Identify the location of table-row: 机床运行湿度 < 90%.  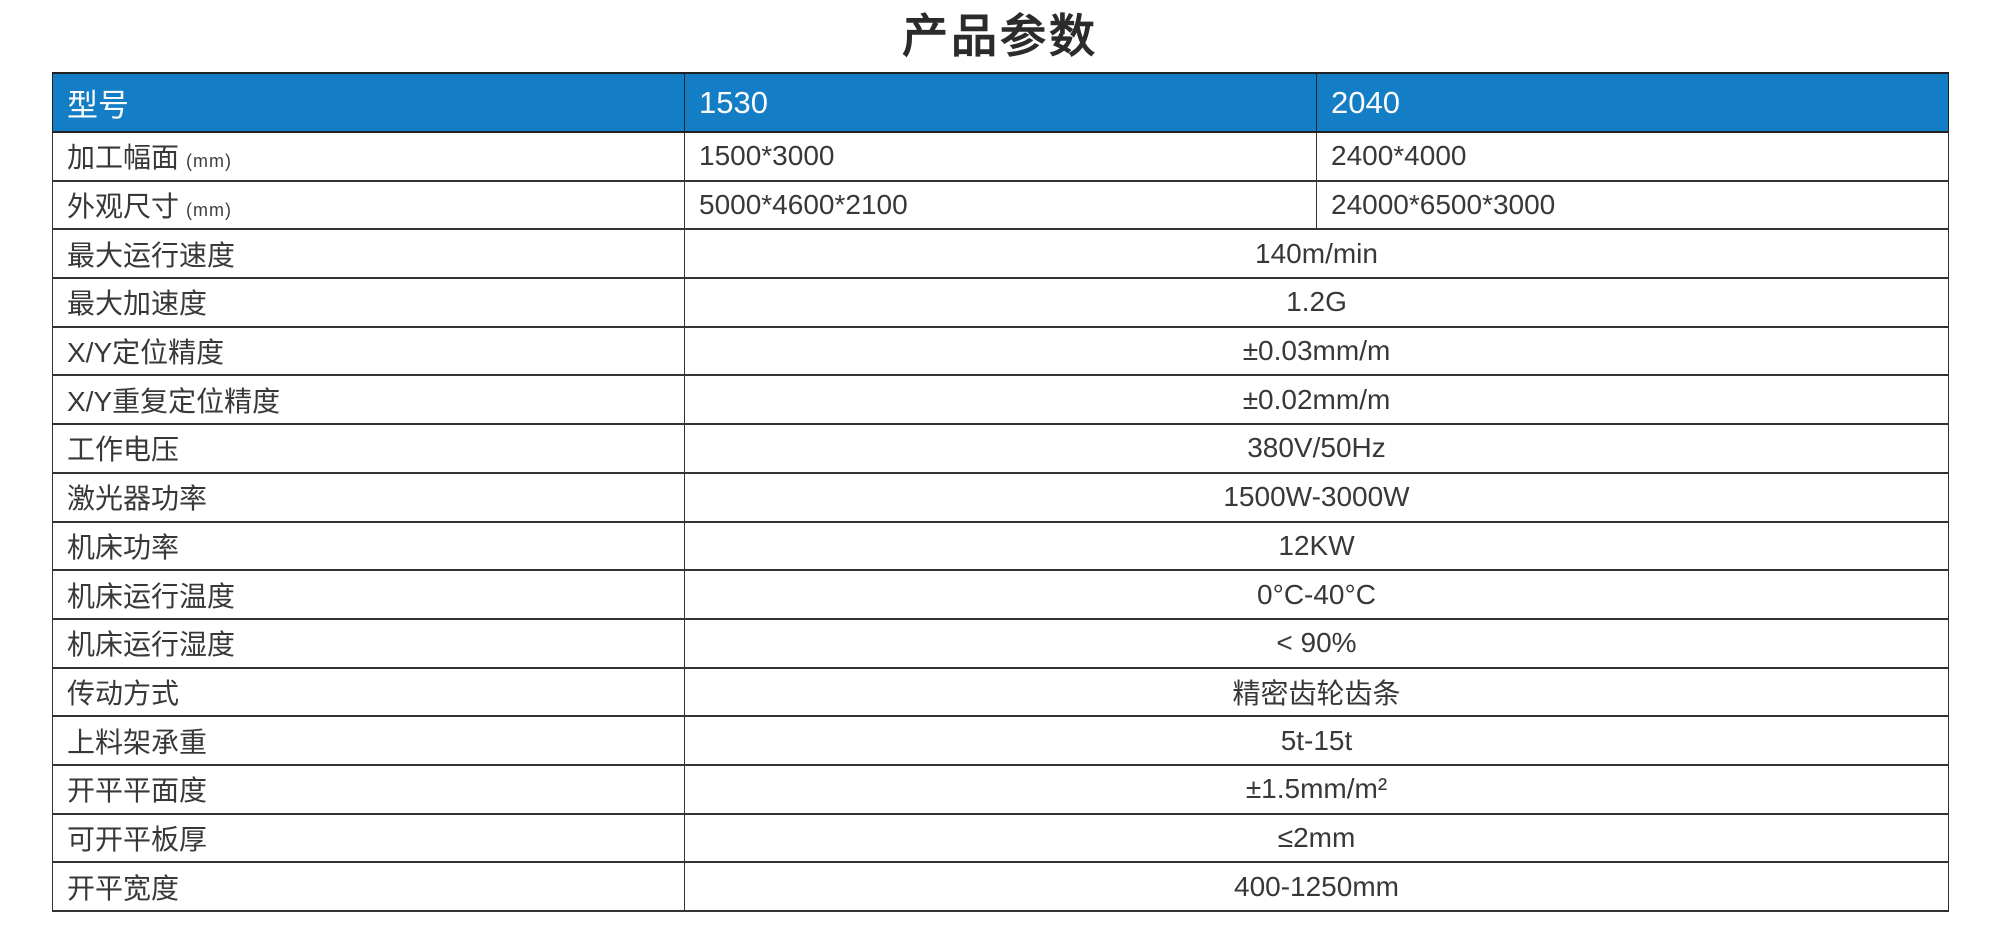
(1000, 643).